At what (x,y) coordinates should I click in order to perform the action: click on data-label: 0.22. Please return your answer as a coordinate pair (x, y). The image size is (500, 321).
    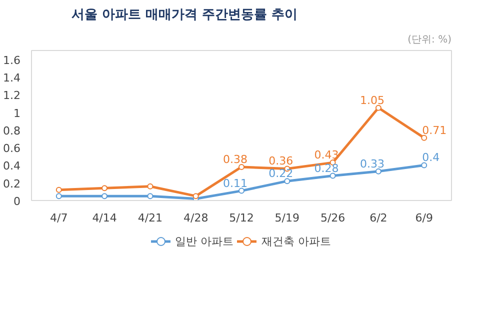
    Looking at the image, I should click on (281, 173).